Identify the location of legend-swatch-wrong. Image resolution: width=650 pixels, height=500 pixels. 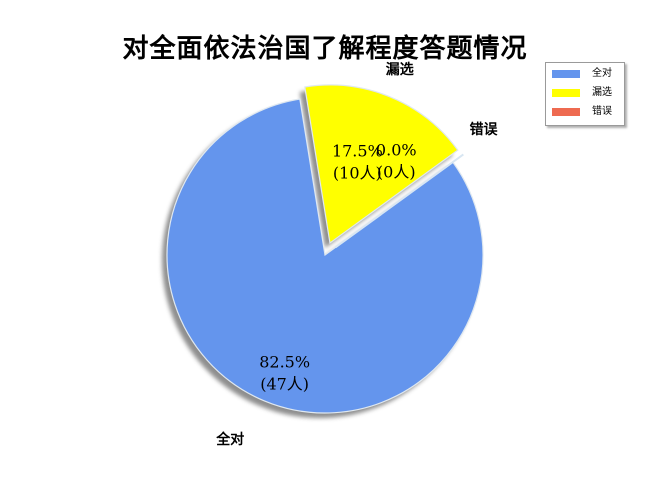
(566, 112).